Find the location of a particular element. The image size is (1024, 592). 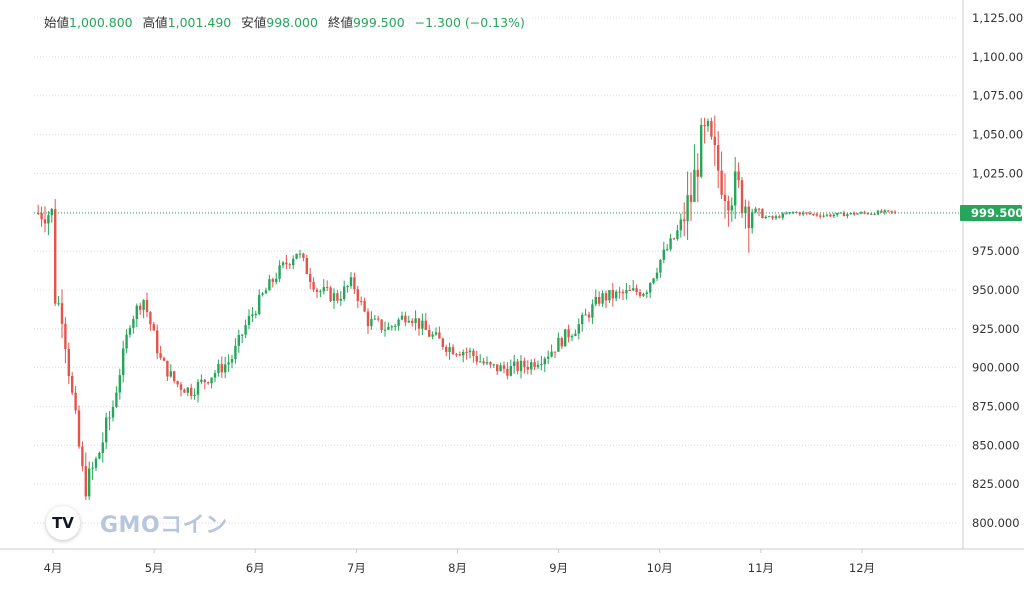

x-tick-label: 11月 is located at coordinates (761, 568).